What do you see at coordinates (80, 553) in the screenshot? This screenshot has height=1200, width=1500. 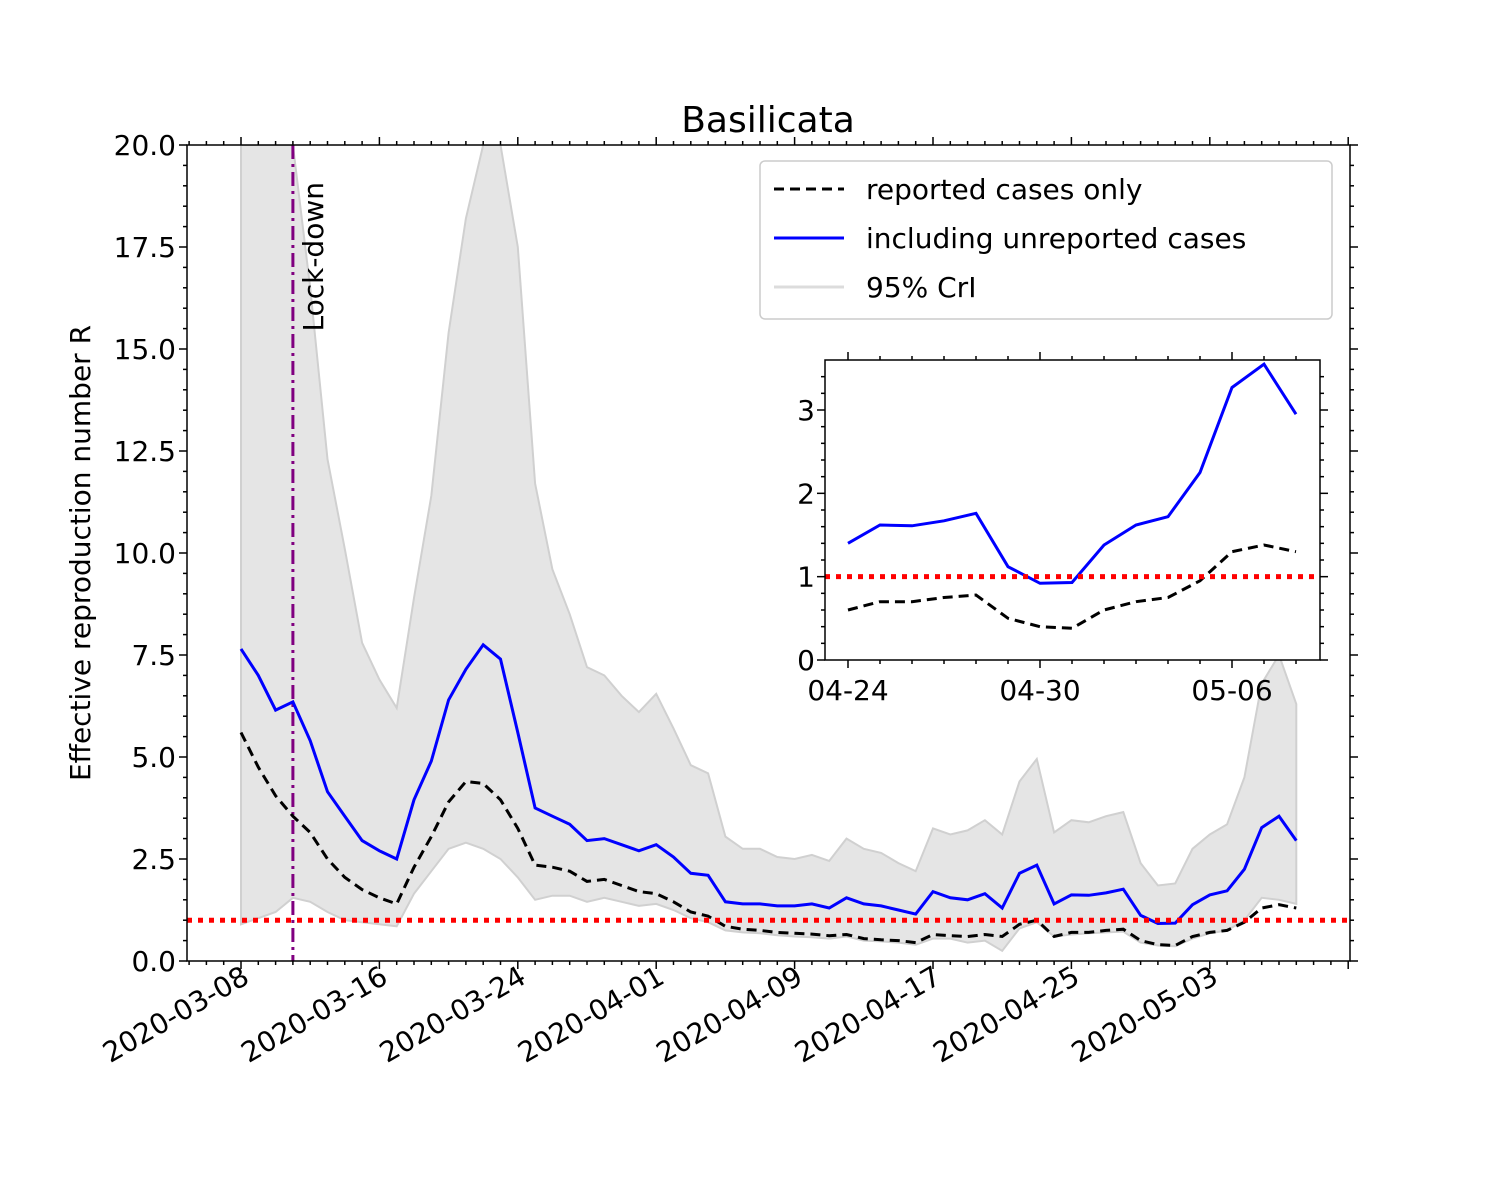 I see `y-axis-label: Effective reproduction number R` at bounding box center [80, 553].